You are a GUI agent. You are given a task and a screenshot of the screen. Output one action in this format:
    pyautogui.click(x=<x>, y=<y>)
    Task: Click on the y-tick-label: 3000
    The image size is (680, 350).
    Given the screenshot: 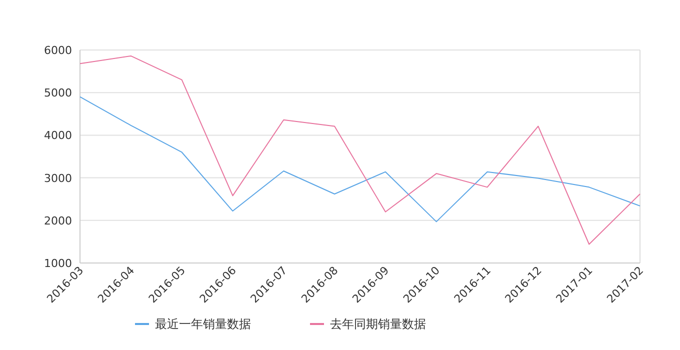 What is the action you would take?
    pyautogui.click(x=58, y=178)
    